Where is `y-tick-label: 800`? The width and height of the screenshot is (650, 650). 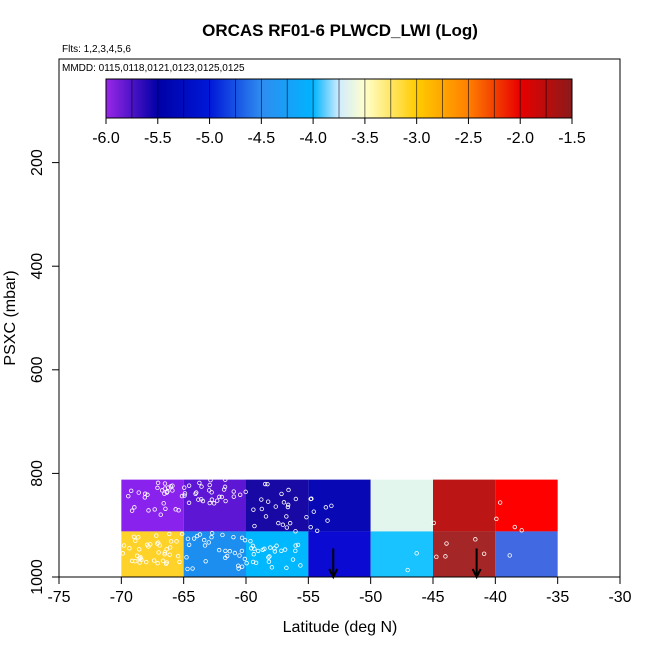 y-tick-label: 800 is located at coordinates (37, 473).